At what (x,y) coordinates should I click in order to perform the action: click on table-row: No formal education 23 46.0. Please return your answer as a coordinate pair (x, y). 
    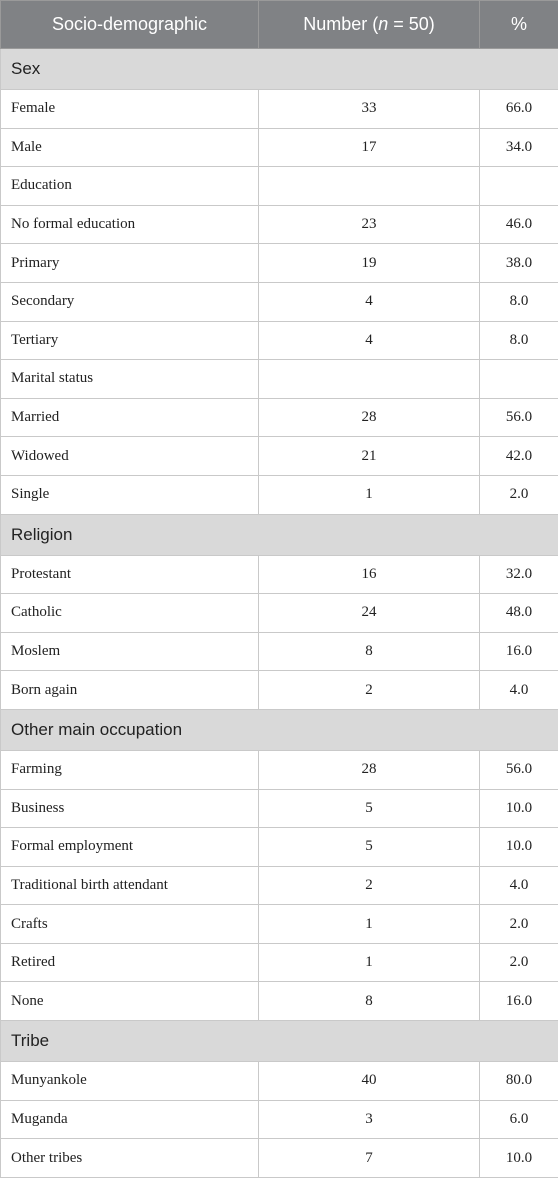
    Looking at the image, I should click on (279, 224).